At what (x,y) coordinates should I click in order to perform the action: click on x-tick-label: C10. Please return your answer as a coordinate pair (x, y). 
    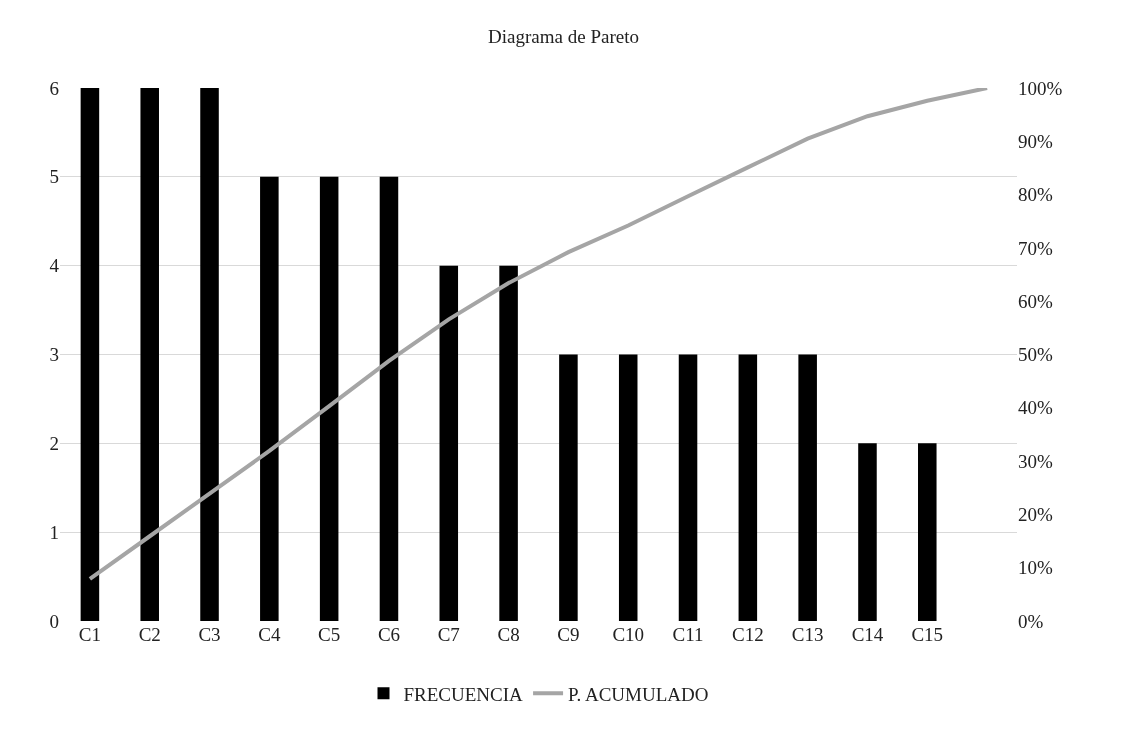
    Looking at the image, I should click on (628, 634).